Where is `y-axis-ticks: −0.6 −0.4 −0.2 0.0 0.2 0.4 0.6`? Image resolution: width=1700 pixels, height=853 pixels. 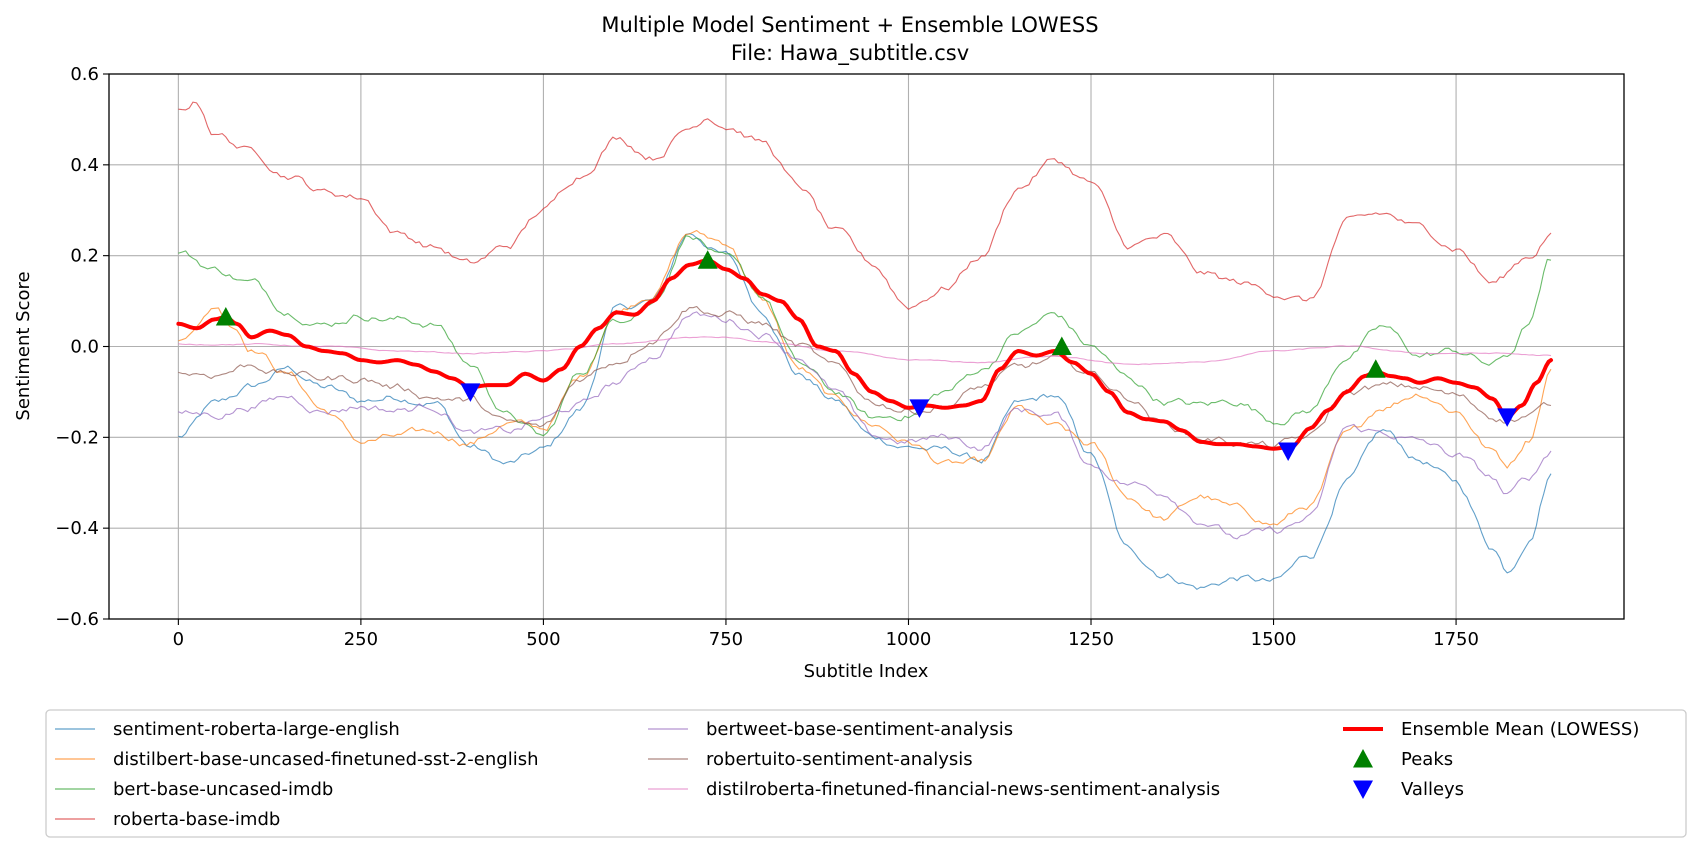 y-axis-ticks: −0.6 −0.4 −0.2 0.0 0.2 0.4 0.6 is located at coordinates (82, 347).